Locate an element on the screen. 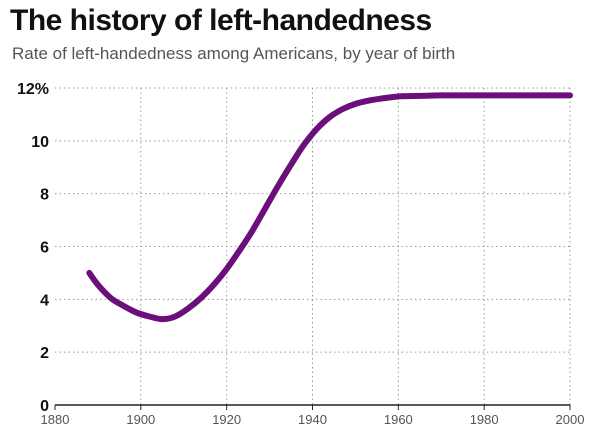  x-tick-label: 1940 is located at coordinates (312, 419).